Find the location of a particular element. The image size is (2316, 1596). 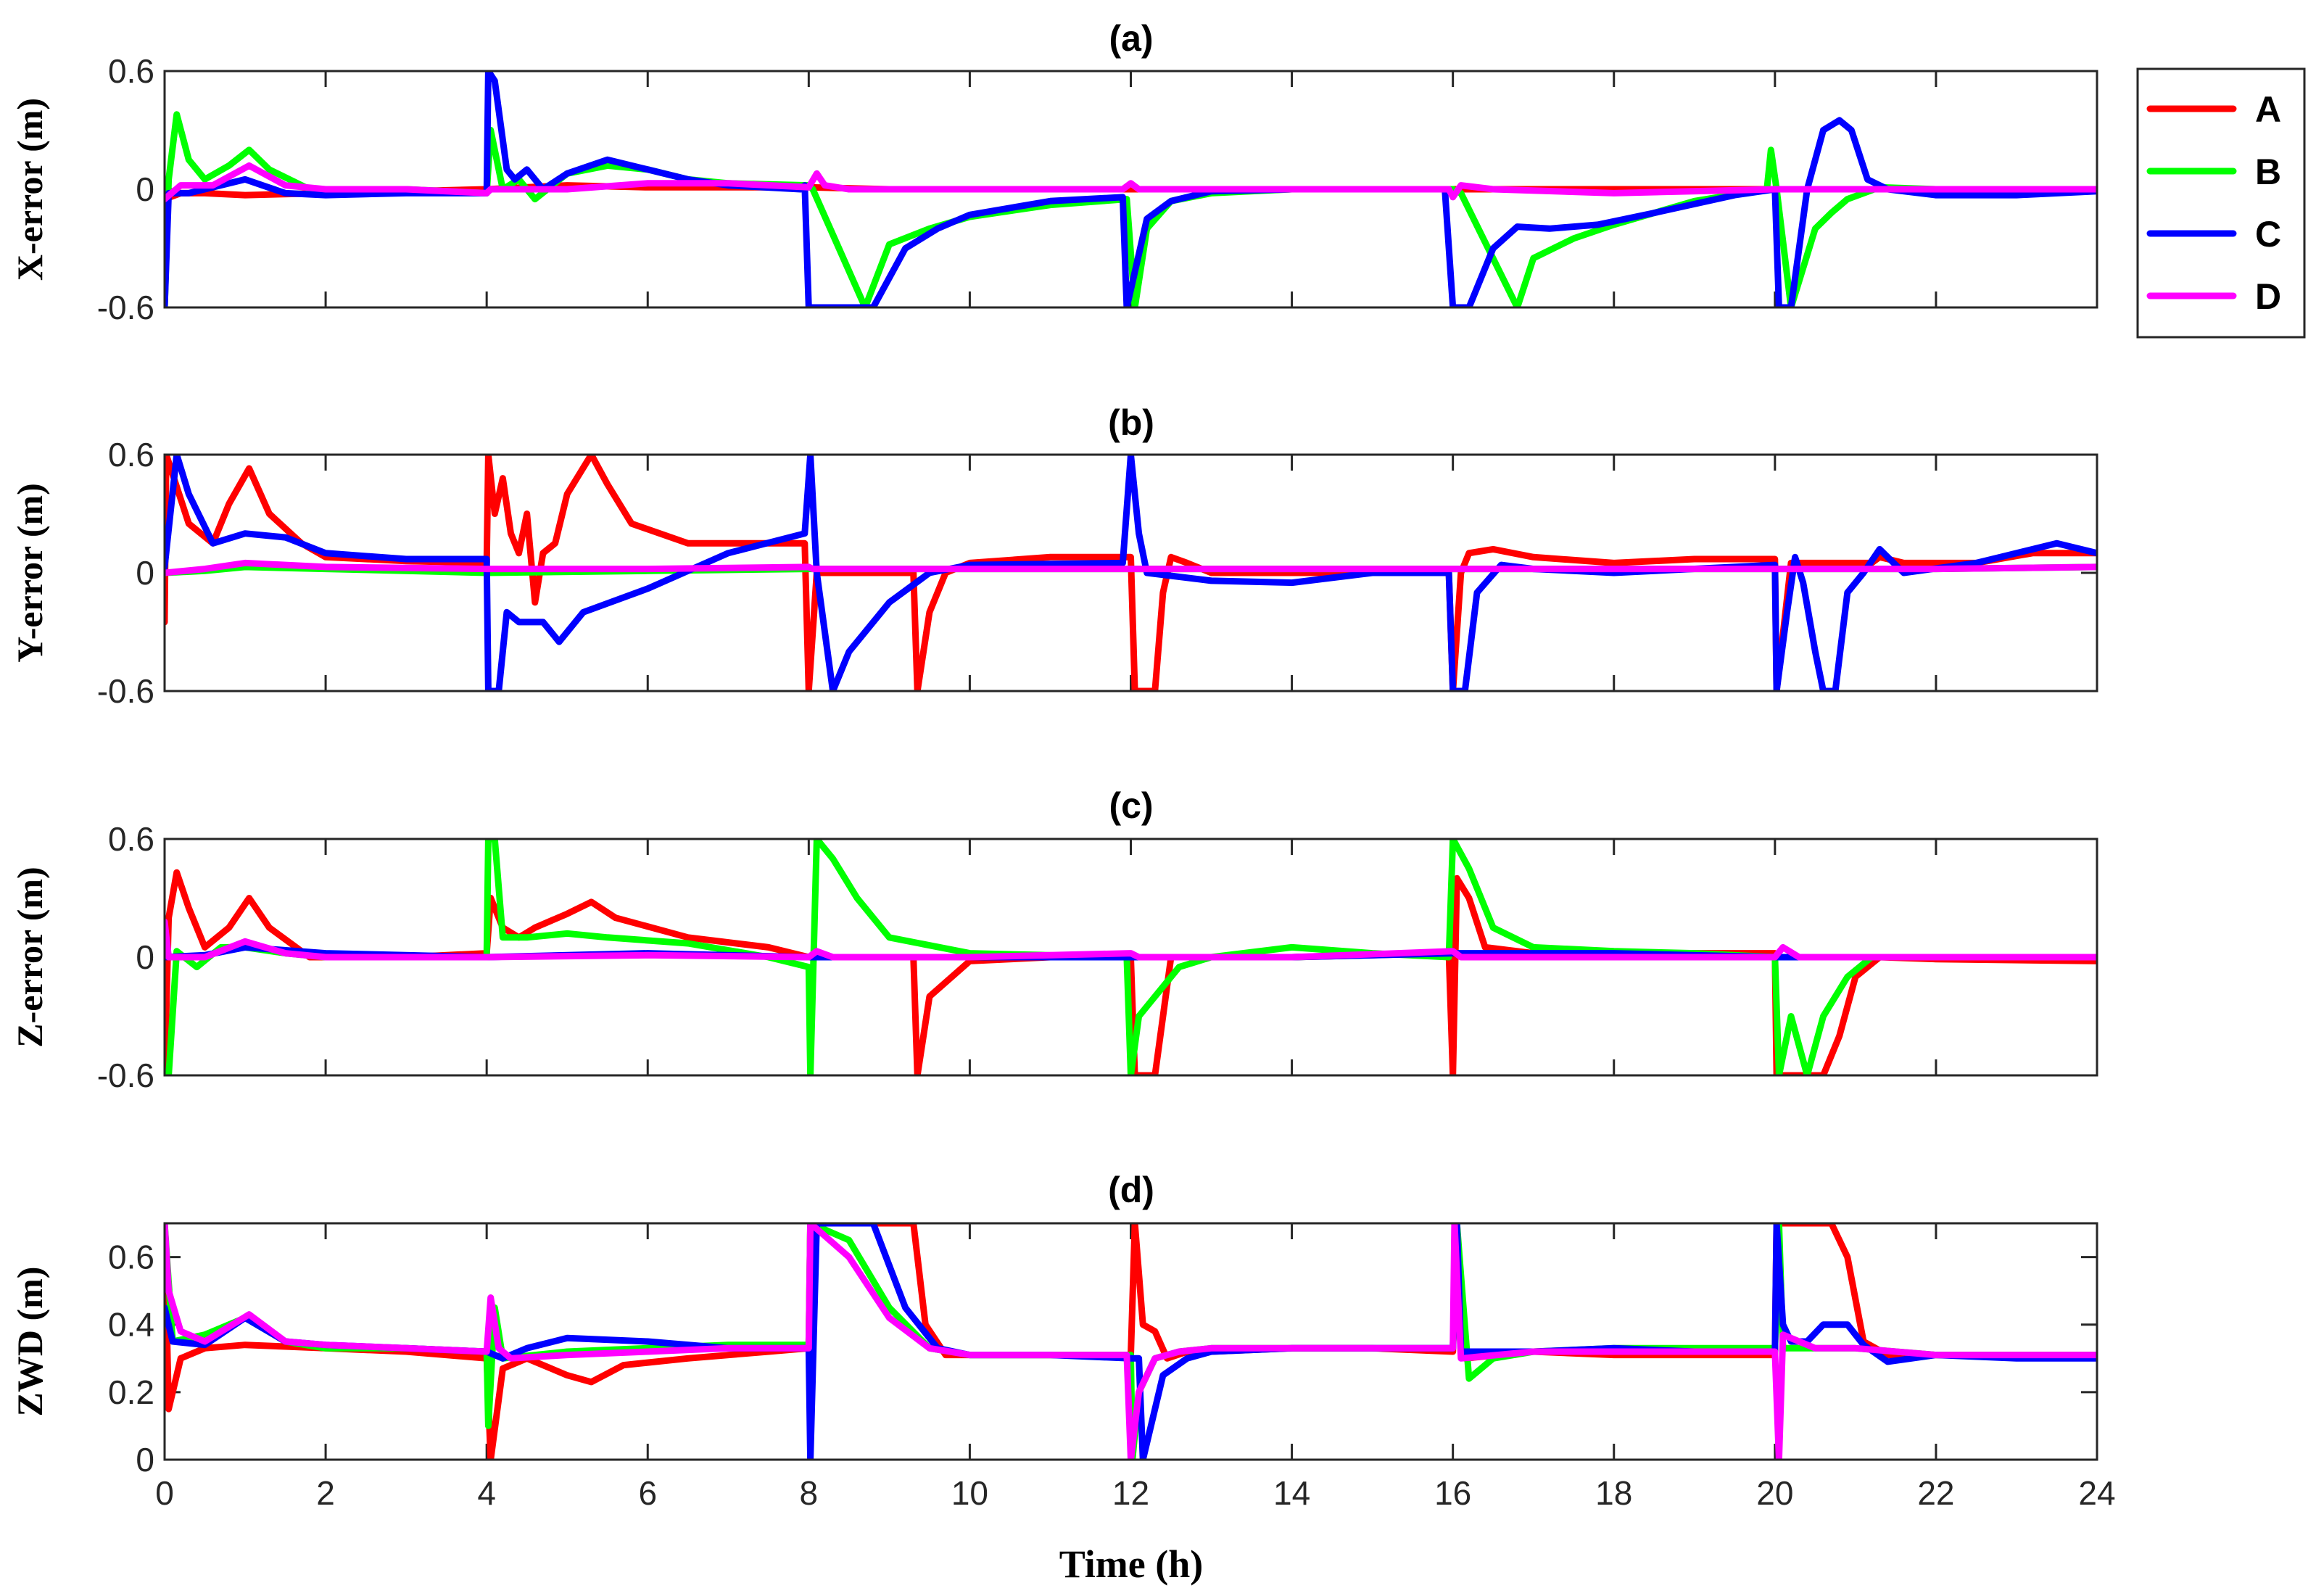

panel-a-series is located at coordinates (1131, 189).